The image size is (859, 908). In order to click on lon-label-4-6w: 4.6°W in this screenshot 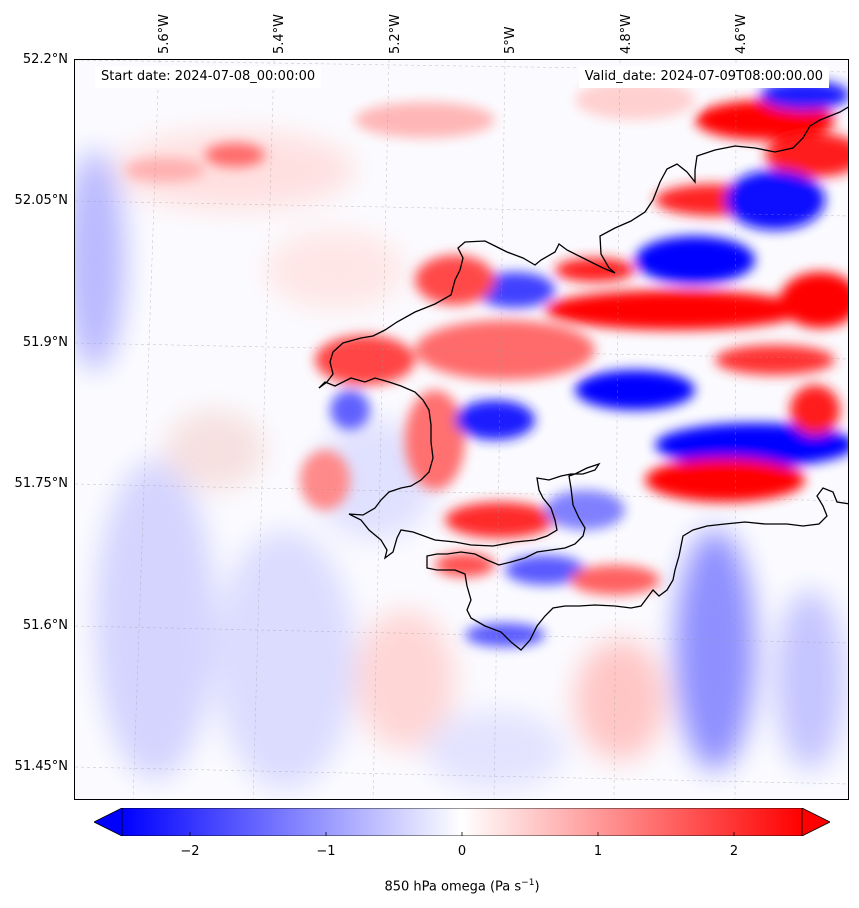, I will do `click(741, 33)`.